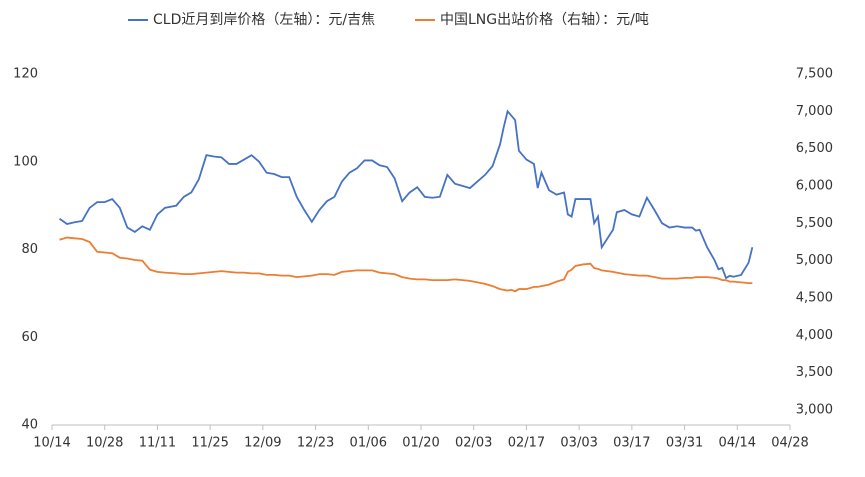  Describe the element at coordinates (104, 443) in the screenshot. I see `x-tick-label: 10/28` at that location.